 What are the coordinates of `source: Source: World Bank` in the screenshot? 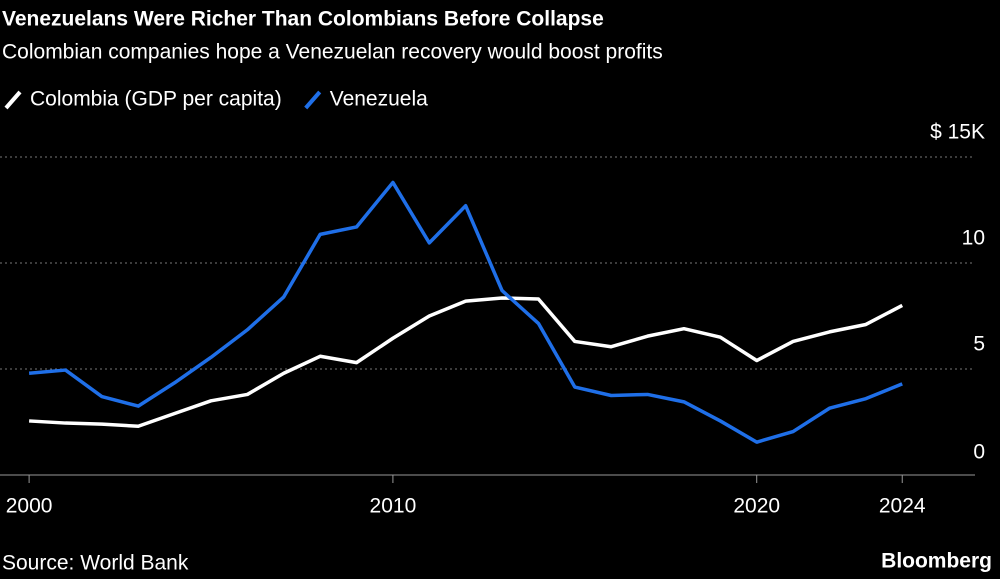 It's located at (95, 563).